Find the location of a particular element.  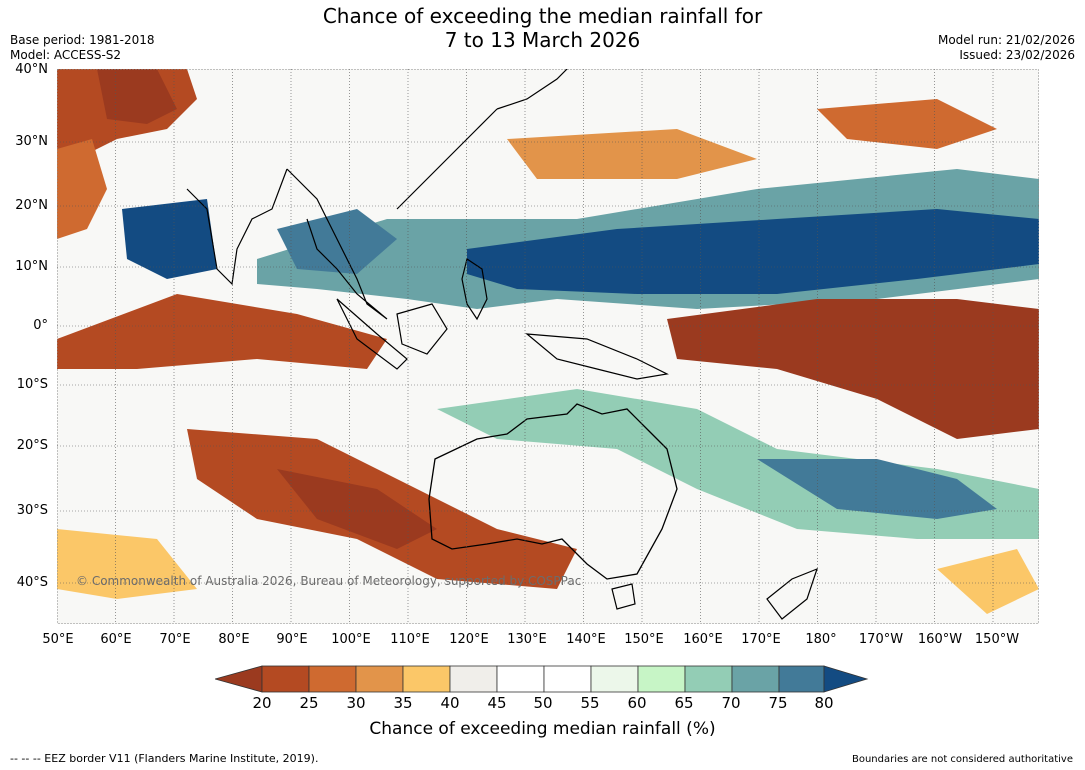

base-period: Base period: 1981-2018 is located at coordinates (82, 40).